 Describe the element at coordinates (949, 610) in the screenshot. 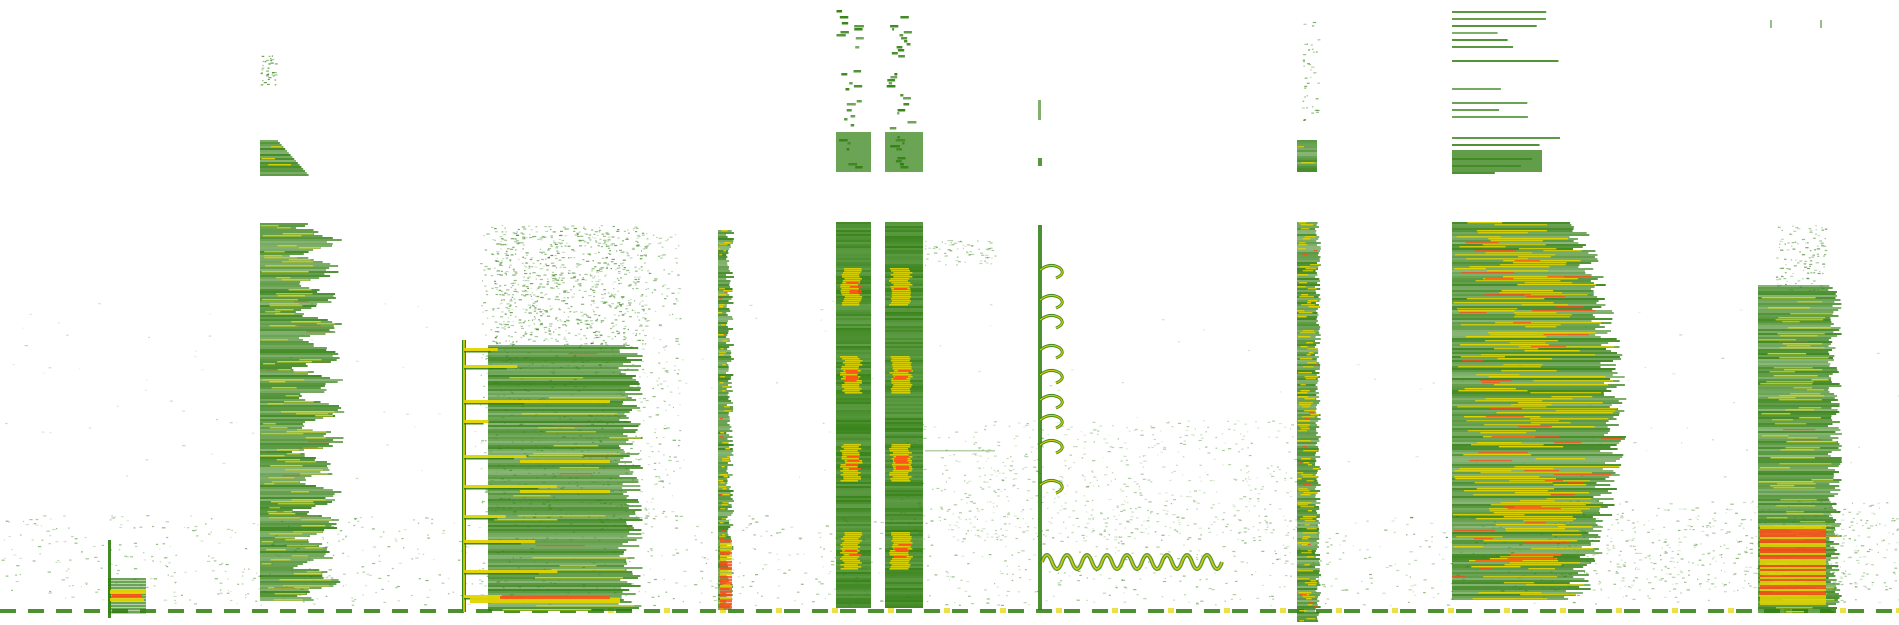

I see `baseline-dashes` at that location.